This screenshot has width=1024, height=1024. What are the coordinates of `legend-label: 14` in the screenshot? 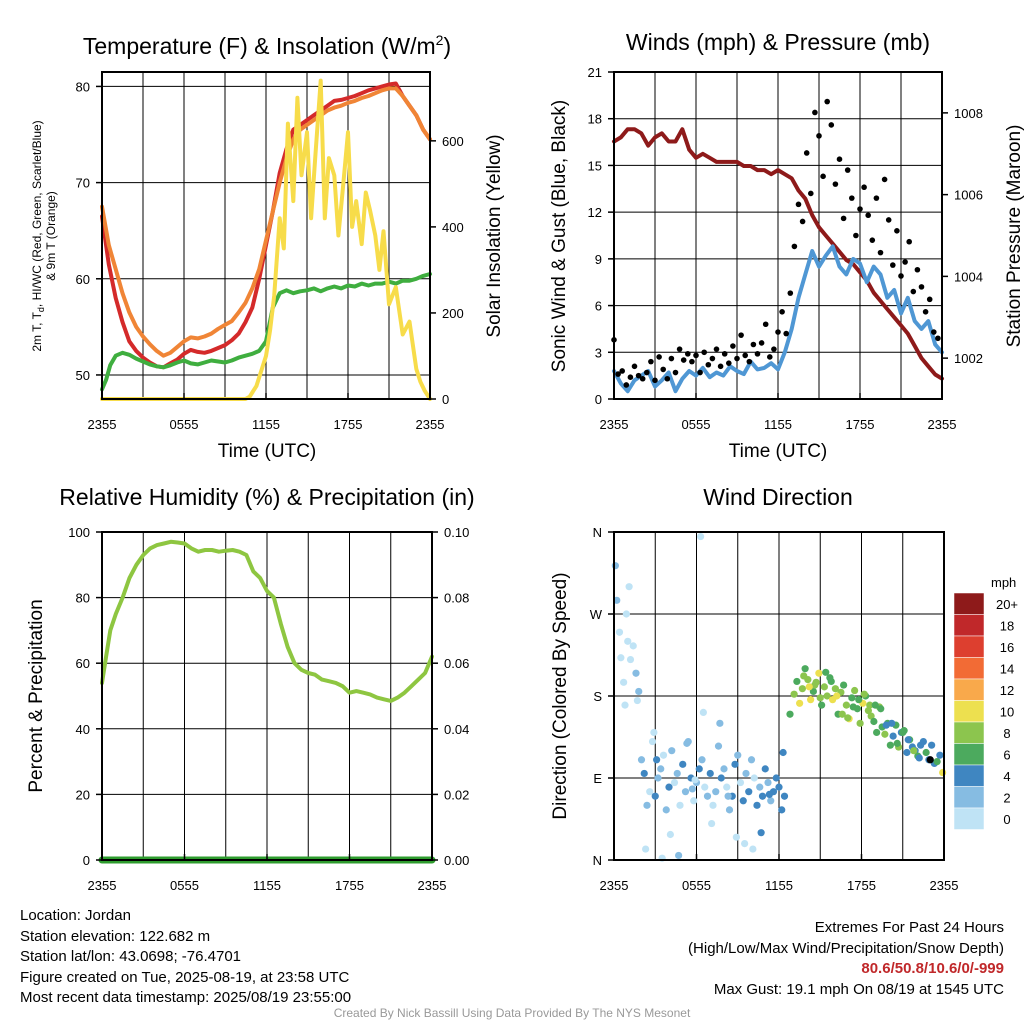 It's located at (1007, 669).